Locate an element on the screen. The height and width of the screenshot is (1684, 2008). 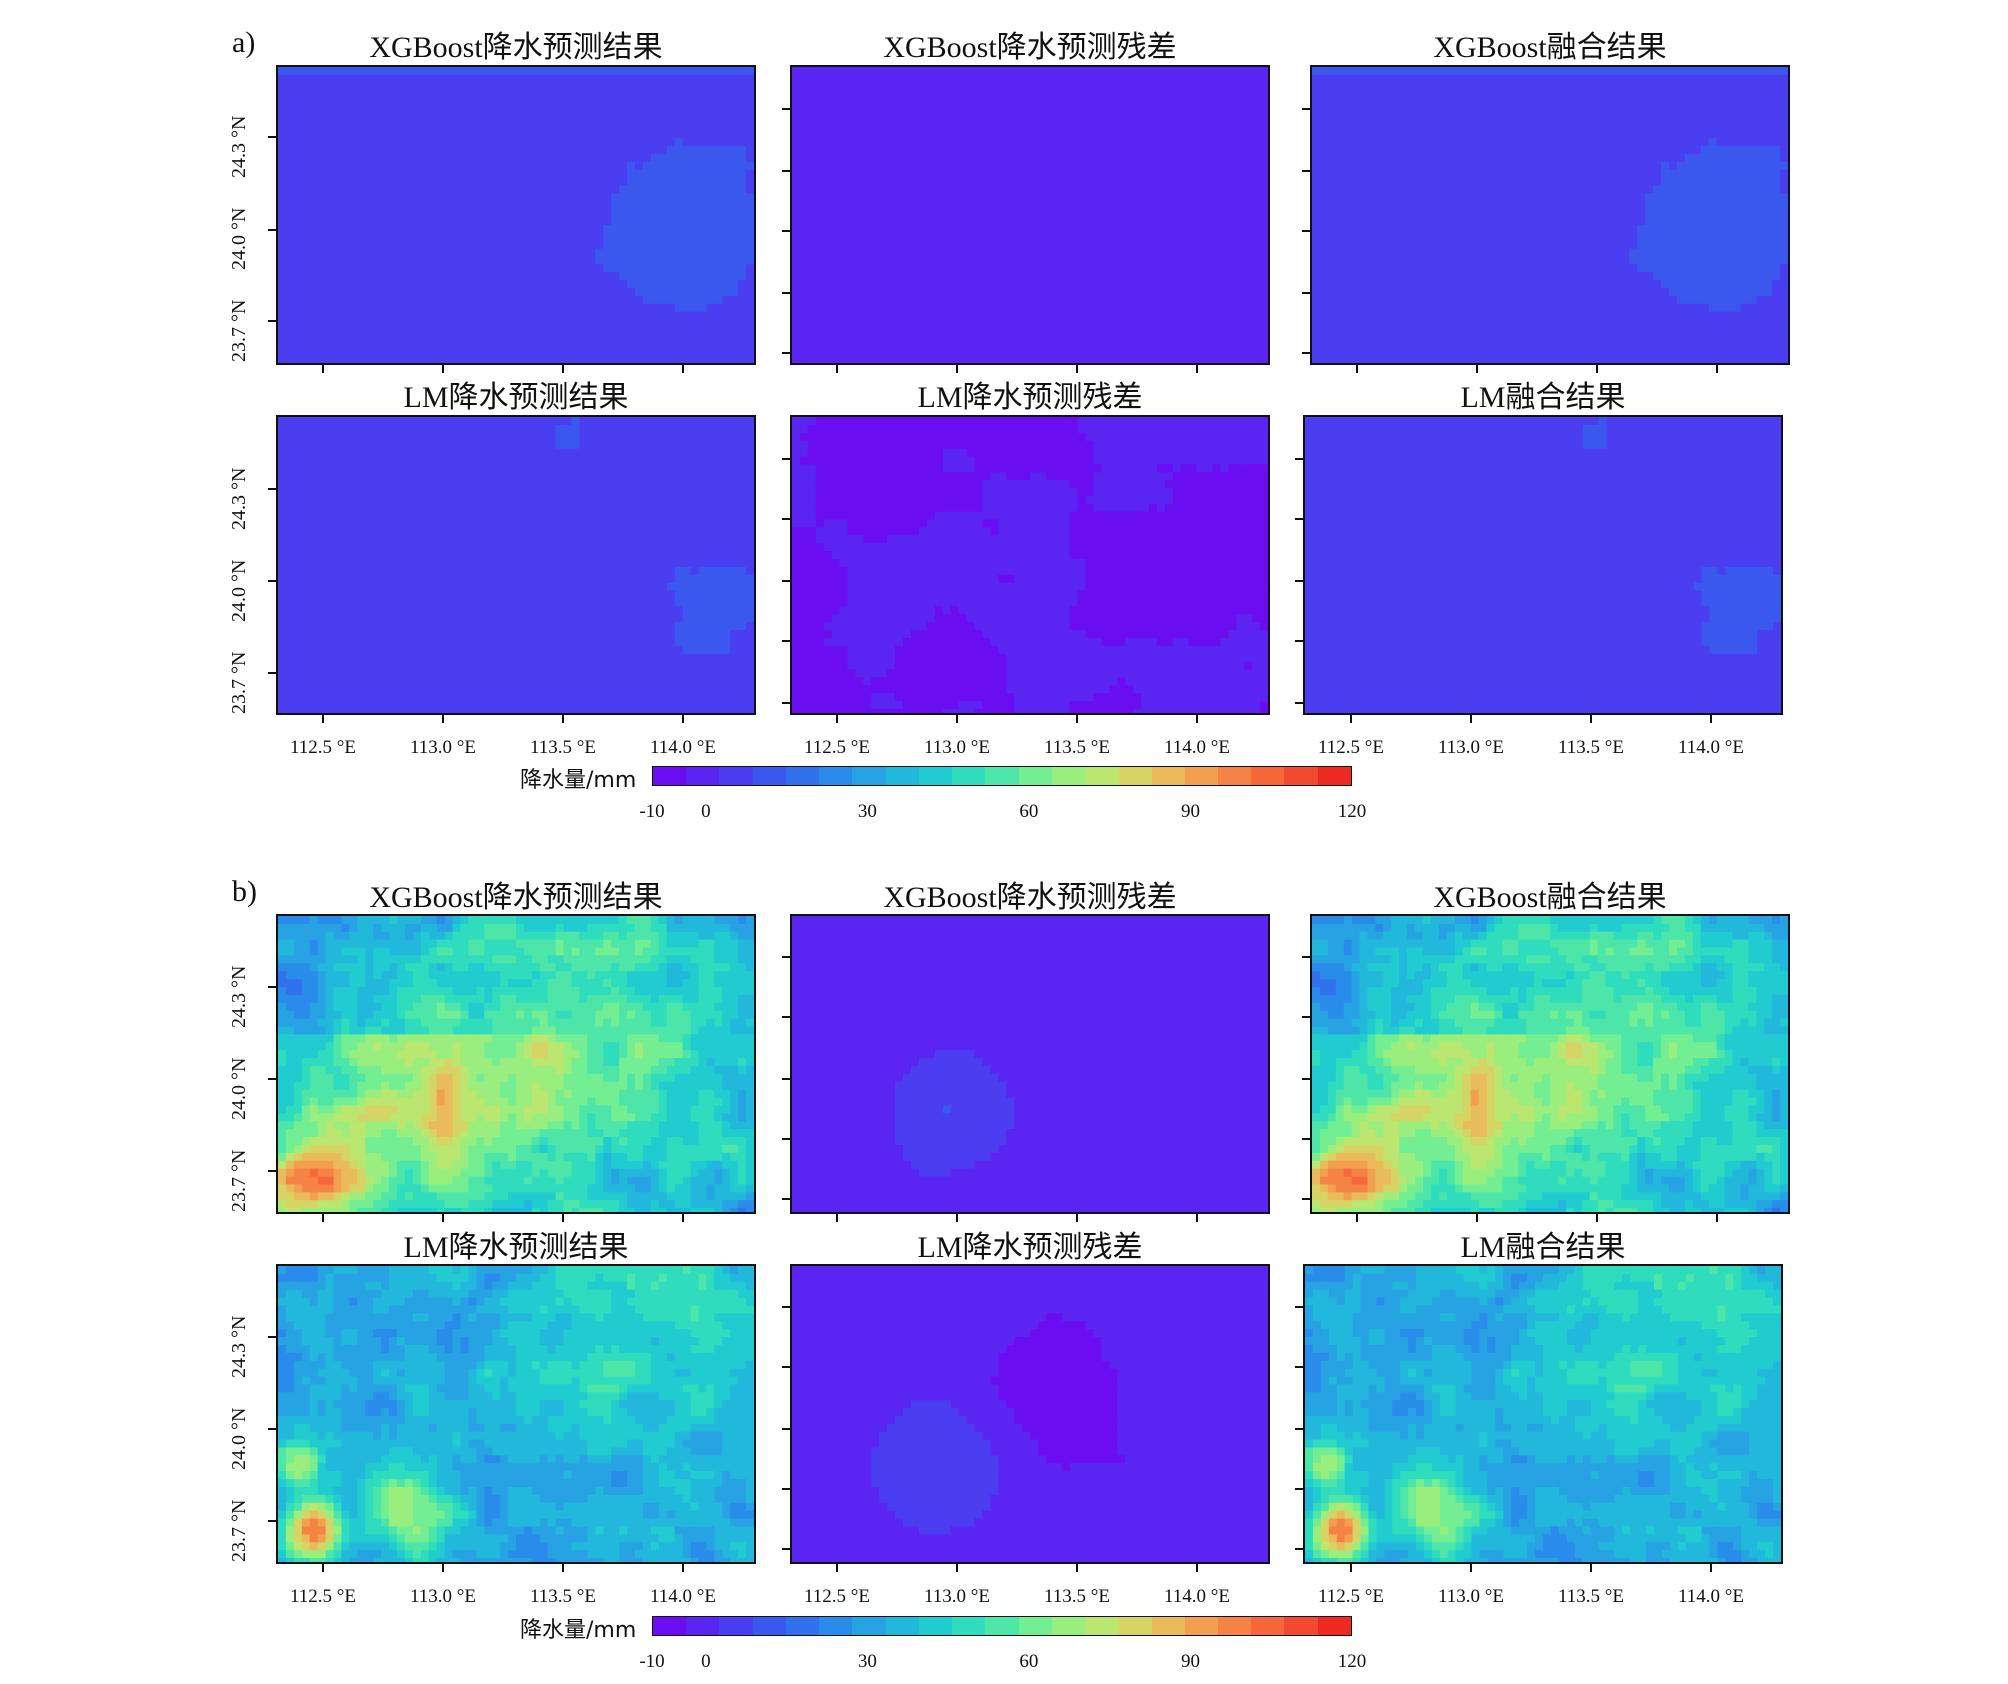
colorbar-tick-label: 90 is located at coordinates (1190, 812).